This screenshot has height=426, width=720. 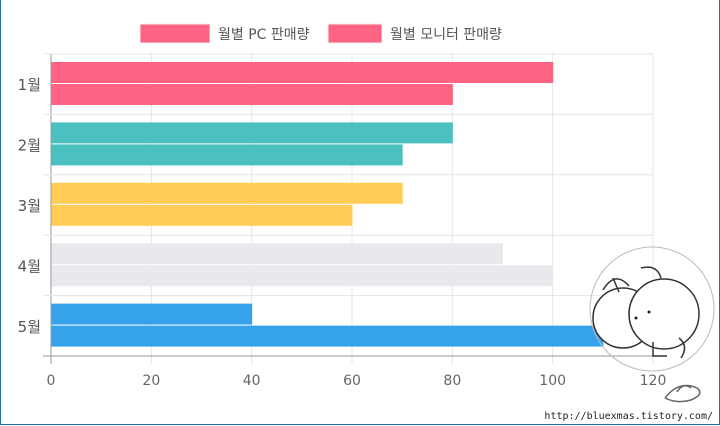 I want to click on x-tick-label: 60, so click(x=352, y=381).